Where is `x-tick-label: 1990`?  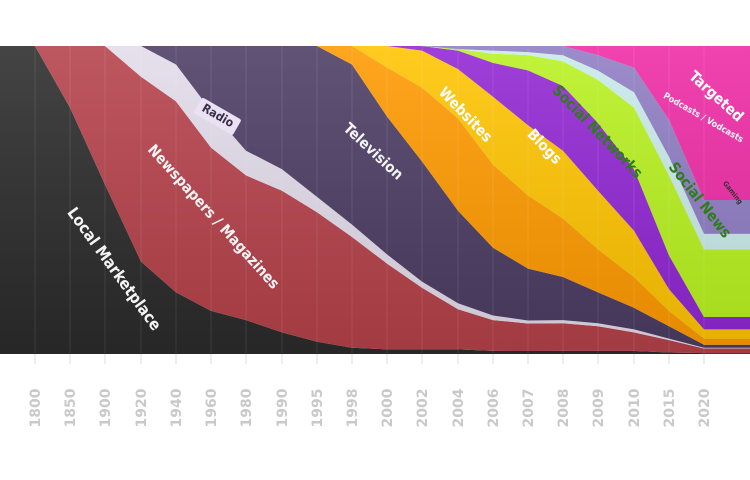 x-tick-label: 1990 is located at coordinates (283, 407).